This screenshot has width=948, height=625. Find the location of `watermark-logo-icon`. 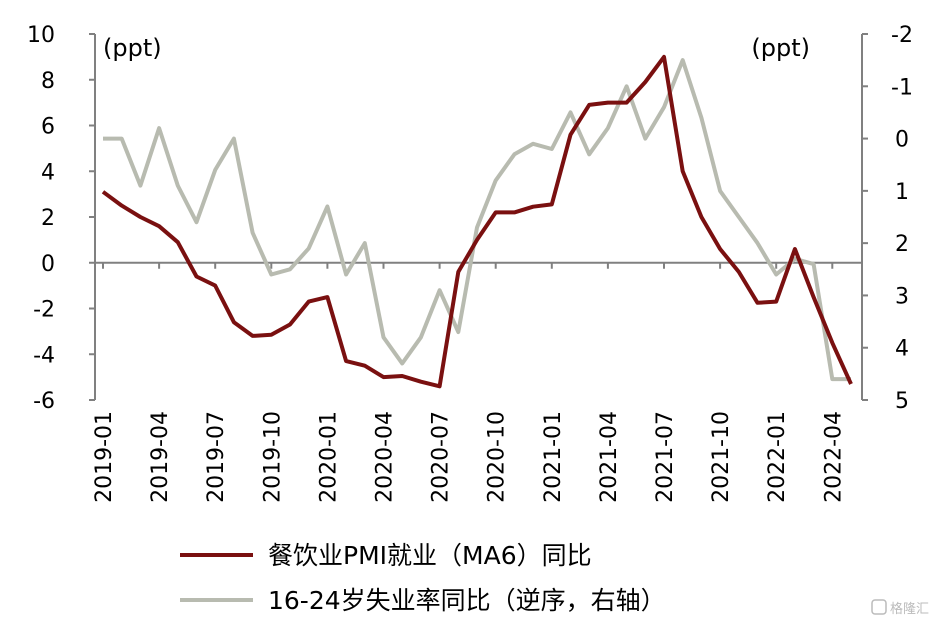

watermark-logo-icon is located at coordinates (879, 607).